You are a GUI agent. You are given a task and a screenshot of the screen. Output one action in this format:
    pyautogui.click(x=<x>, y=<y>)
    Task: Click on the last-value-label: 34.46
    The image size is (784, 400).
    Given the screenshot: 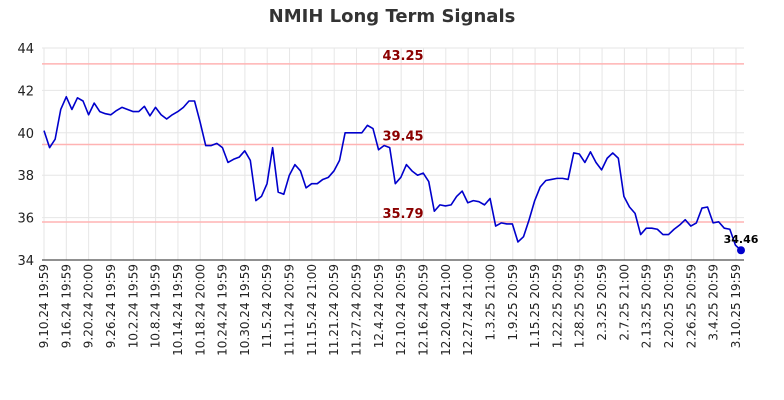 What is the action you would take?
    pyautogui.click(x=741, y=239)
    